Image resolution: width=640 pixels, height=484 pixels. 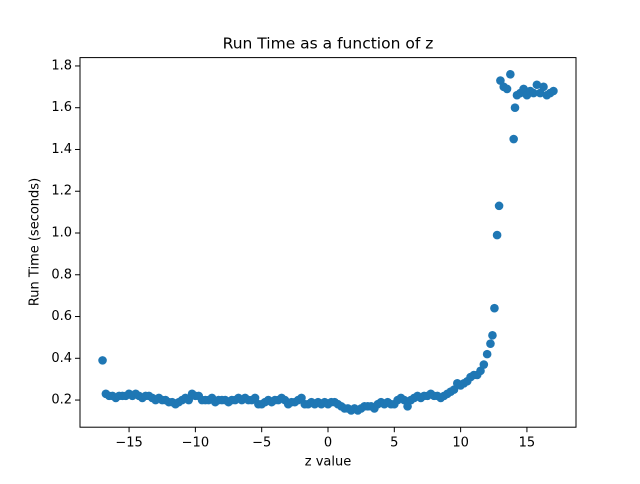 What do you see at coordinates (61, 358) in the screenshot?
I see `y-tick-label: 0.4` at bounding box center [61, 358].